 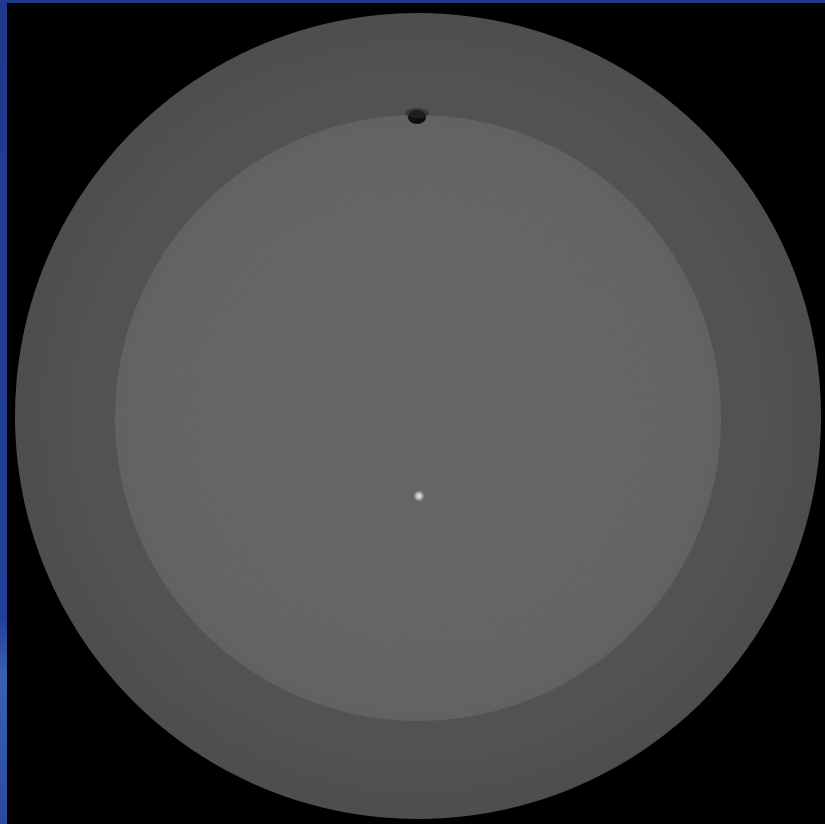 What do you see at coordinates (419, 496) in the screenshot?
I see `bright-point` at bounding box center [419, 496].